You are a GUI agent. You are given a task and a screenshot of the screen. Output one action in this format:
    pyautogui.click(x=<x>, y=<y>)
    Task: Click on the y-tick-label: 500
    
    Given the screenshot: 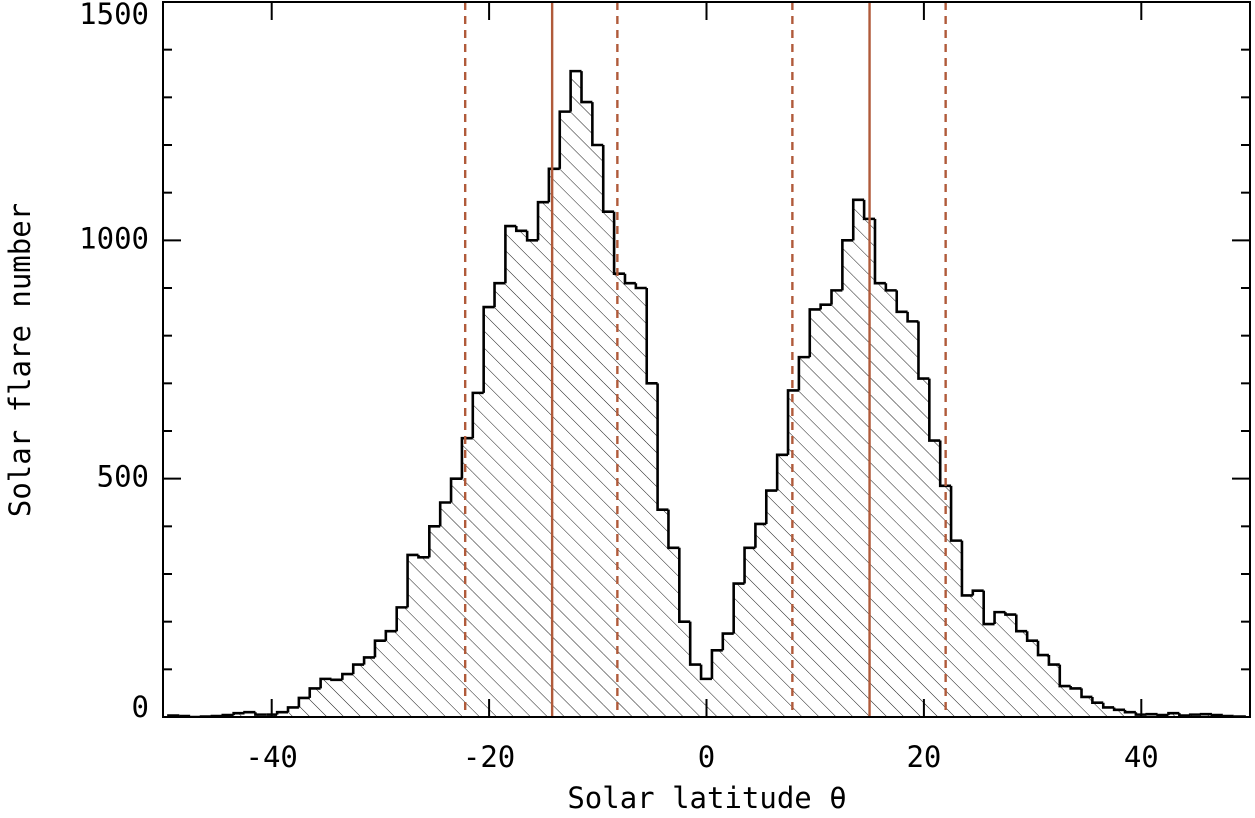 What is the action you would take?
    pyautogui.click(x=123, y=477)
    